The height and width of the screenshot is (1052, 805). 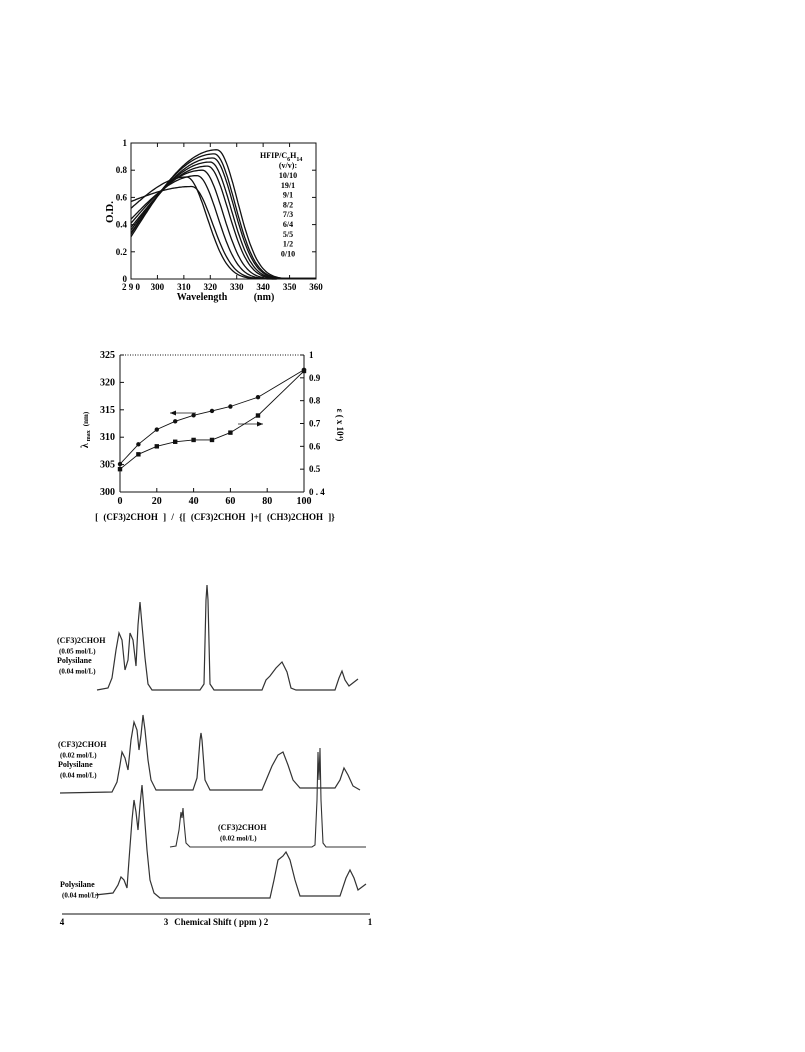 What do you see at coordinates (315, 424) in the screenshot?
I see `fig2-ytick-label-right: 0.7` at bounding box center [315, 424].